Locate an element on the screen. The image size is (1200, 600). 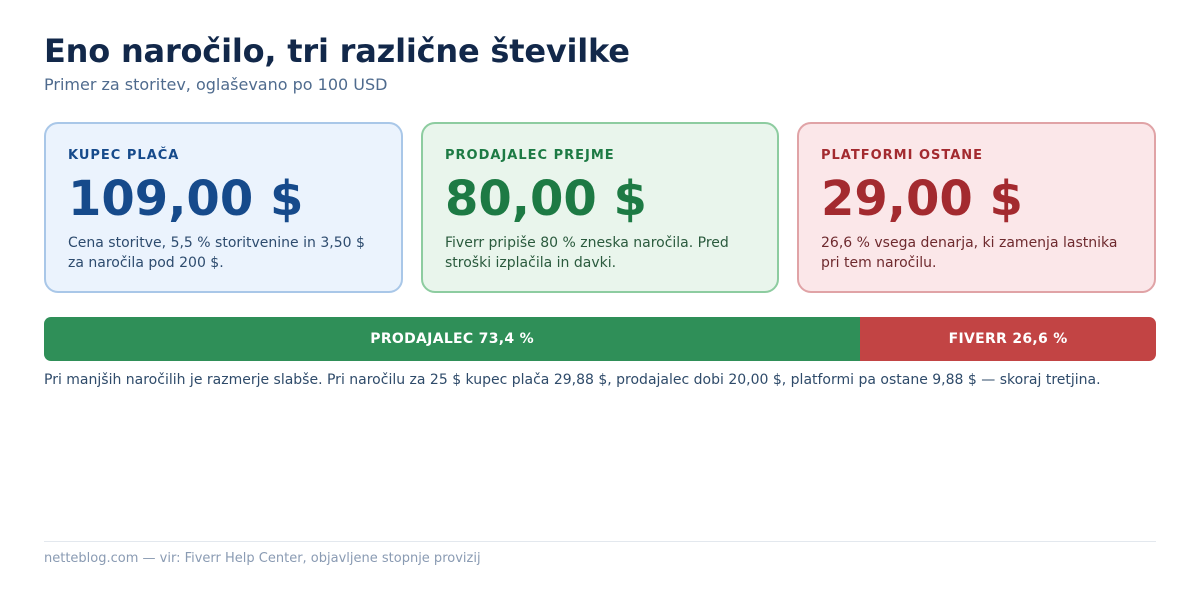
buyer-pays-label: KUPEC PLAČA is located at coordinates (124, 155).